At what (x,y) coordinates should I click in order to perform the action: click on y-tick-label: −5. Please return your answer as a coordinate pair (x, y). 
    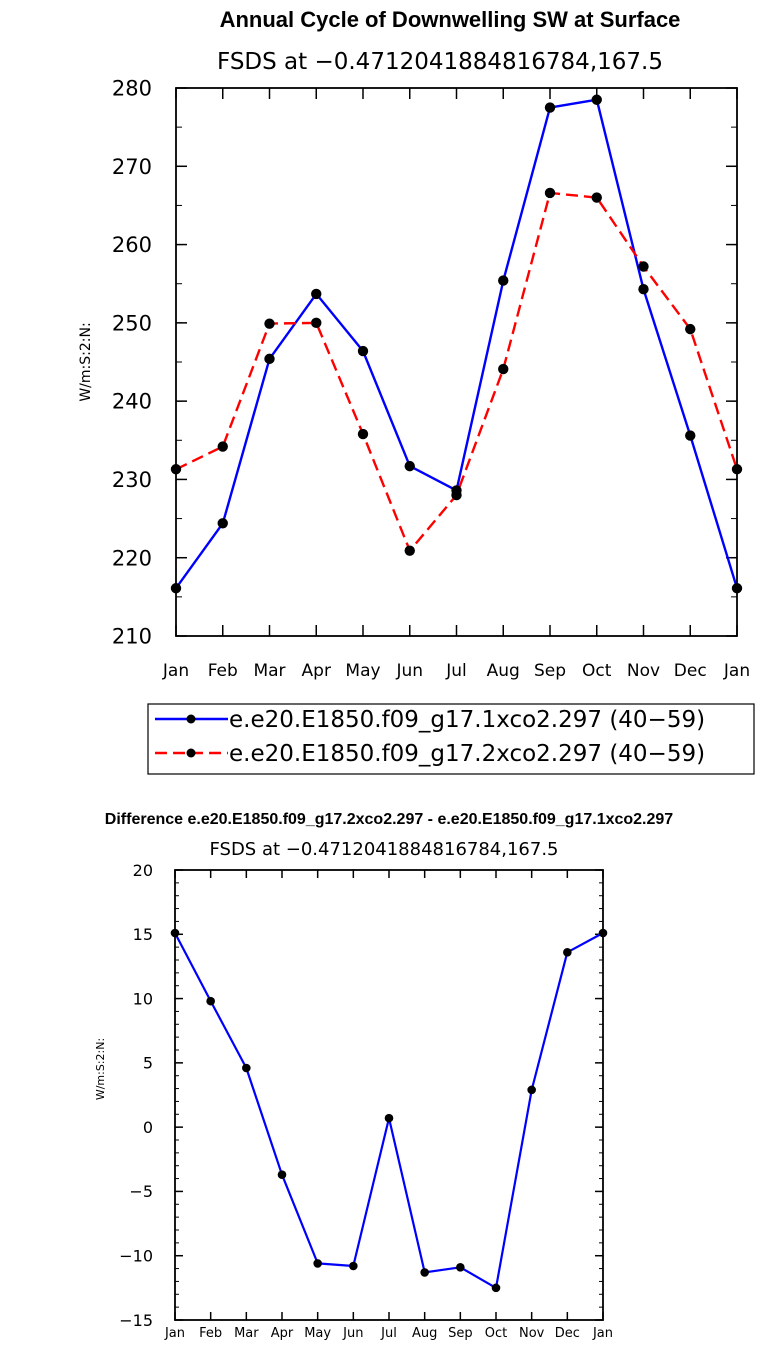
    Looking at the image, I should click on (141, 1191).